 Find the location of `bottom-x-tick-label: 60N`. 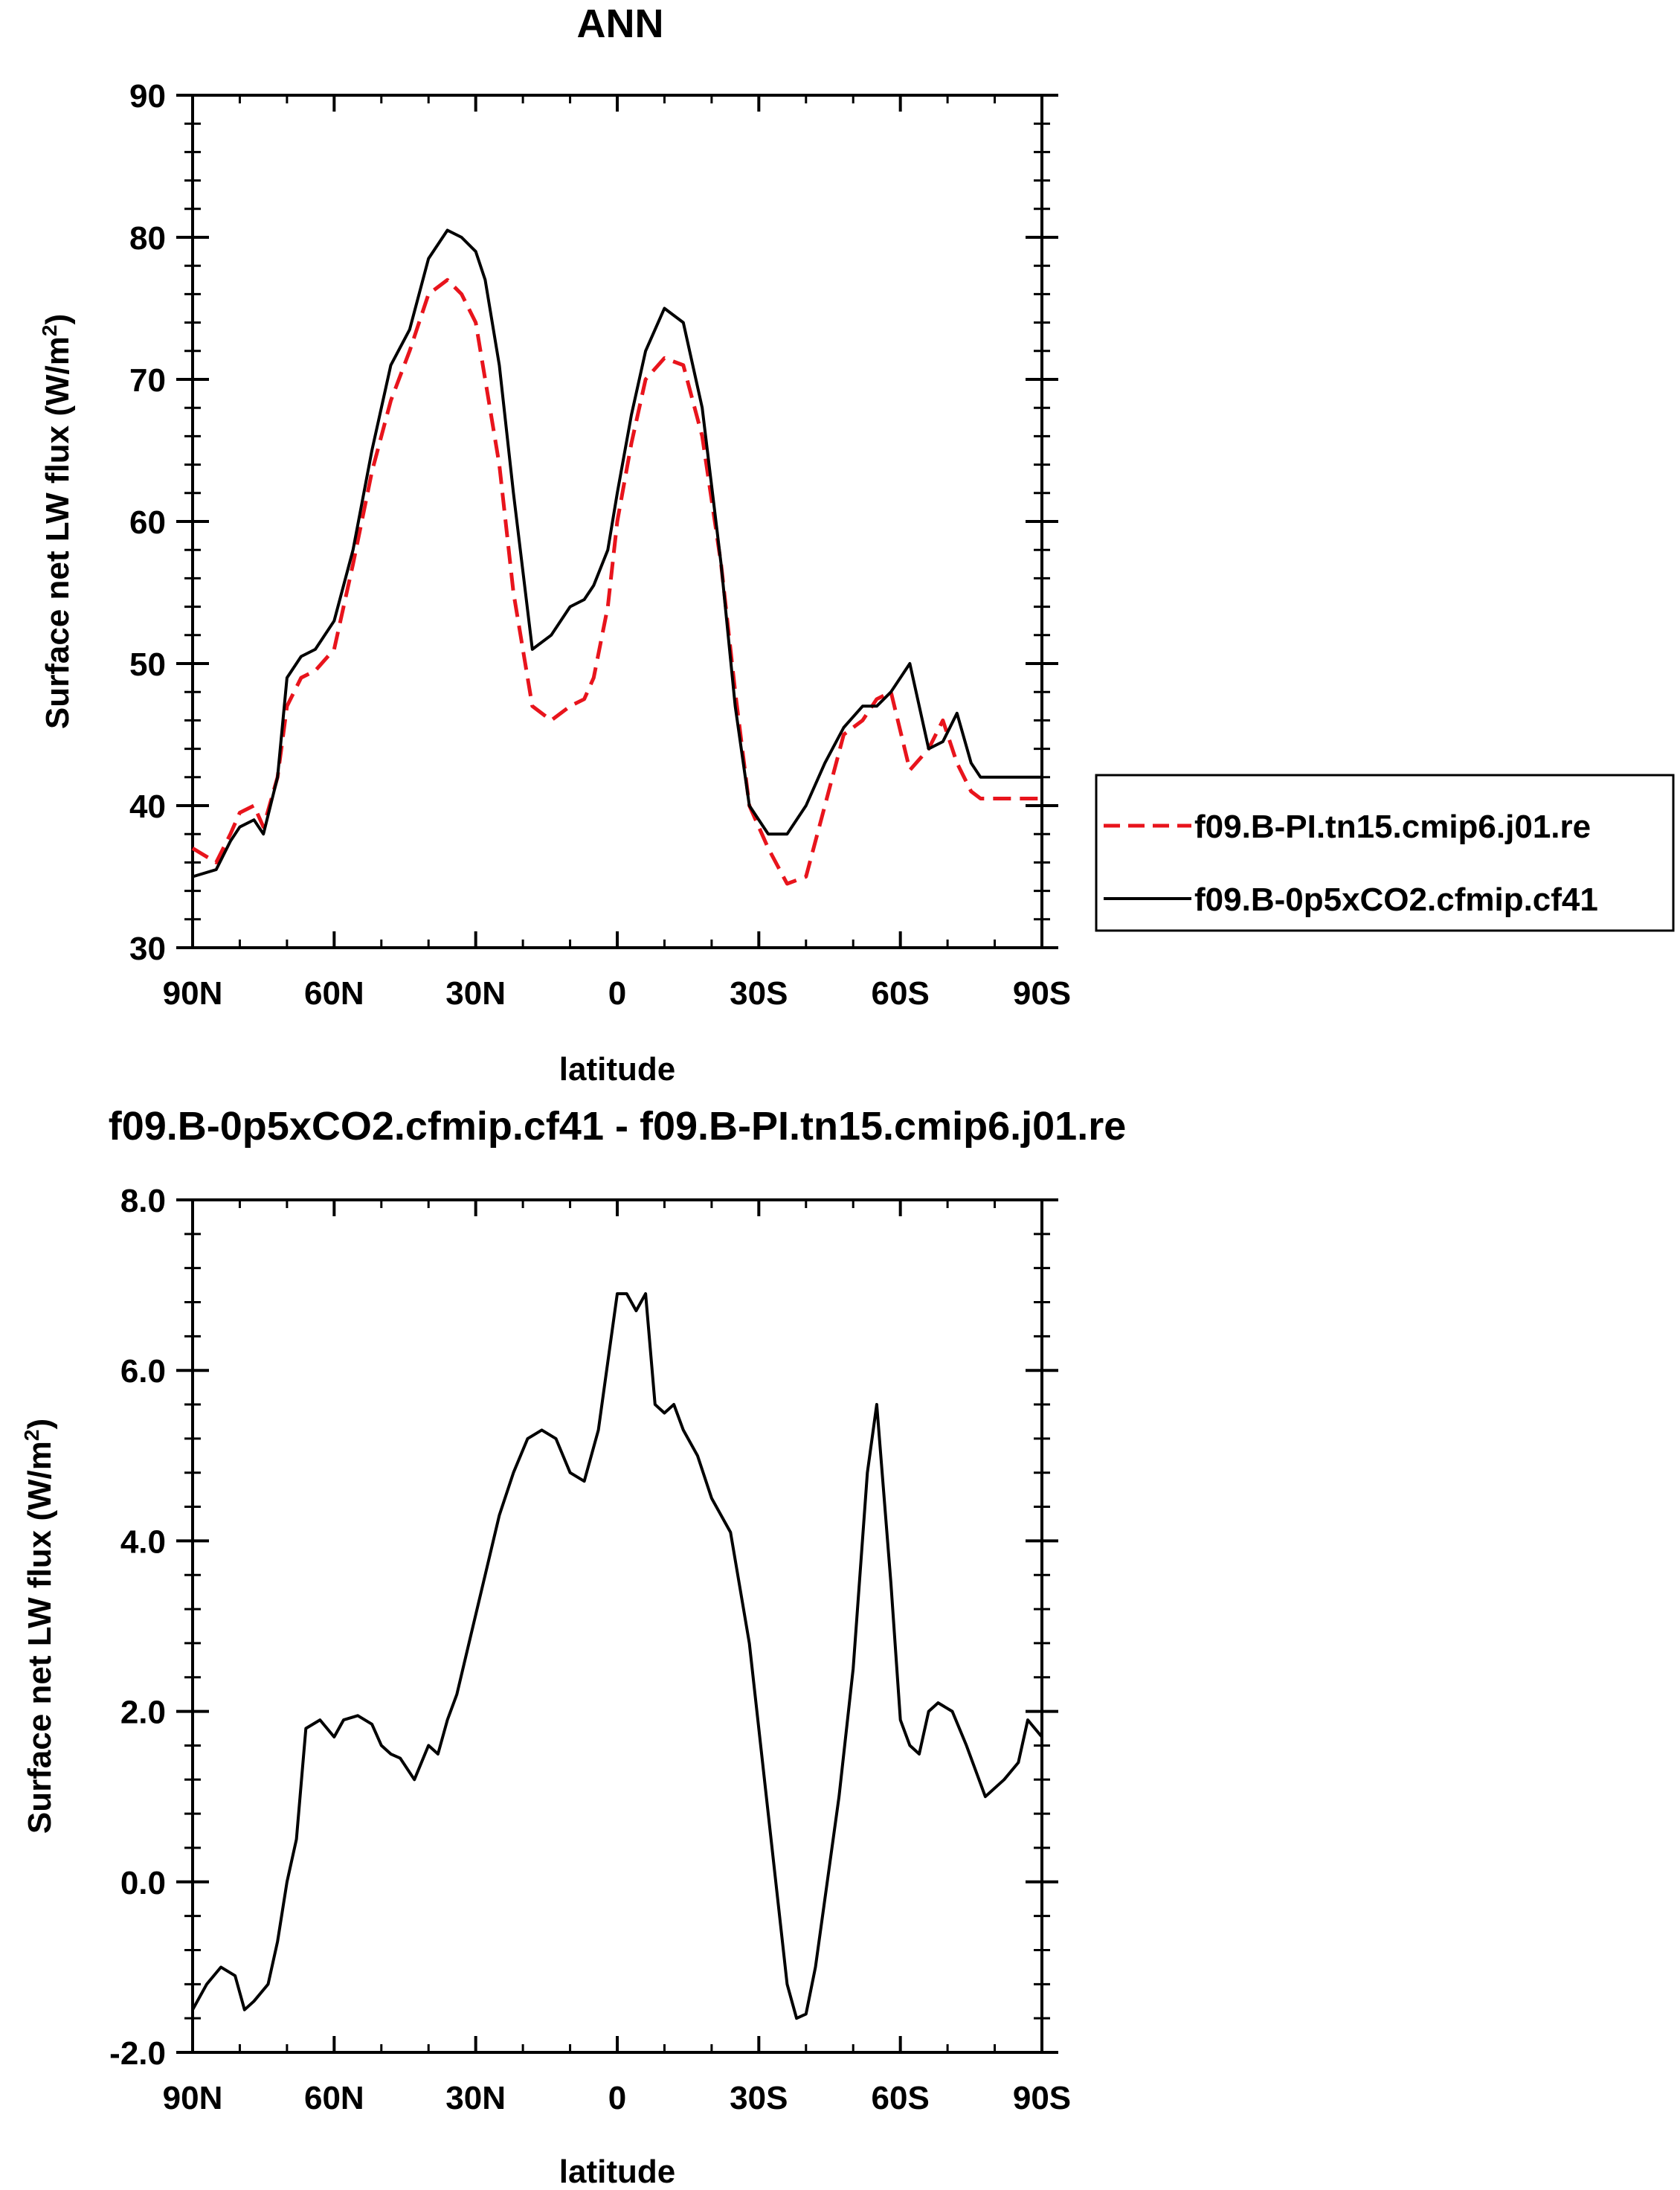

bottom-x-tick-label: 60N is located at coordinates (334, 2098).